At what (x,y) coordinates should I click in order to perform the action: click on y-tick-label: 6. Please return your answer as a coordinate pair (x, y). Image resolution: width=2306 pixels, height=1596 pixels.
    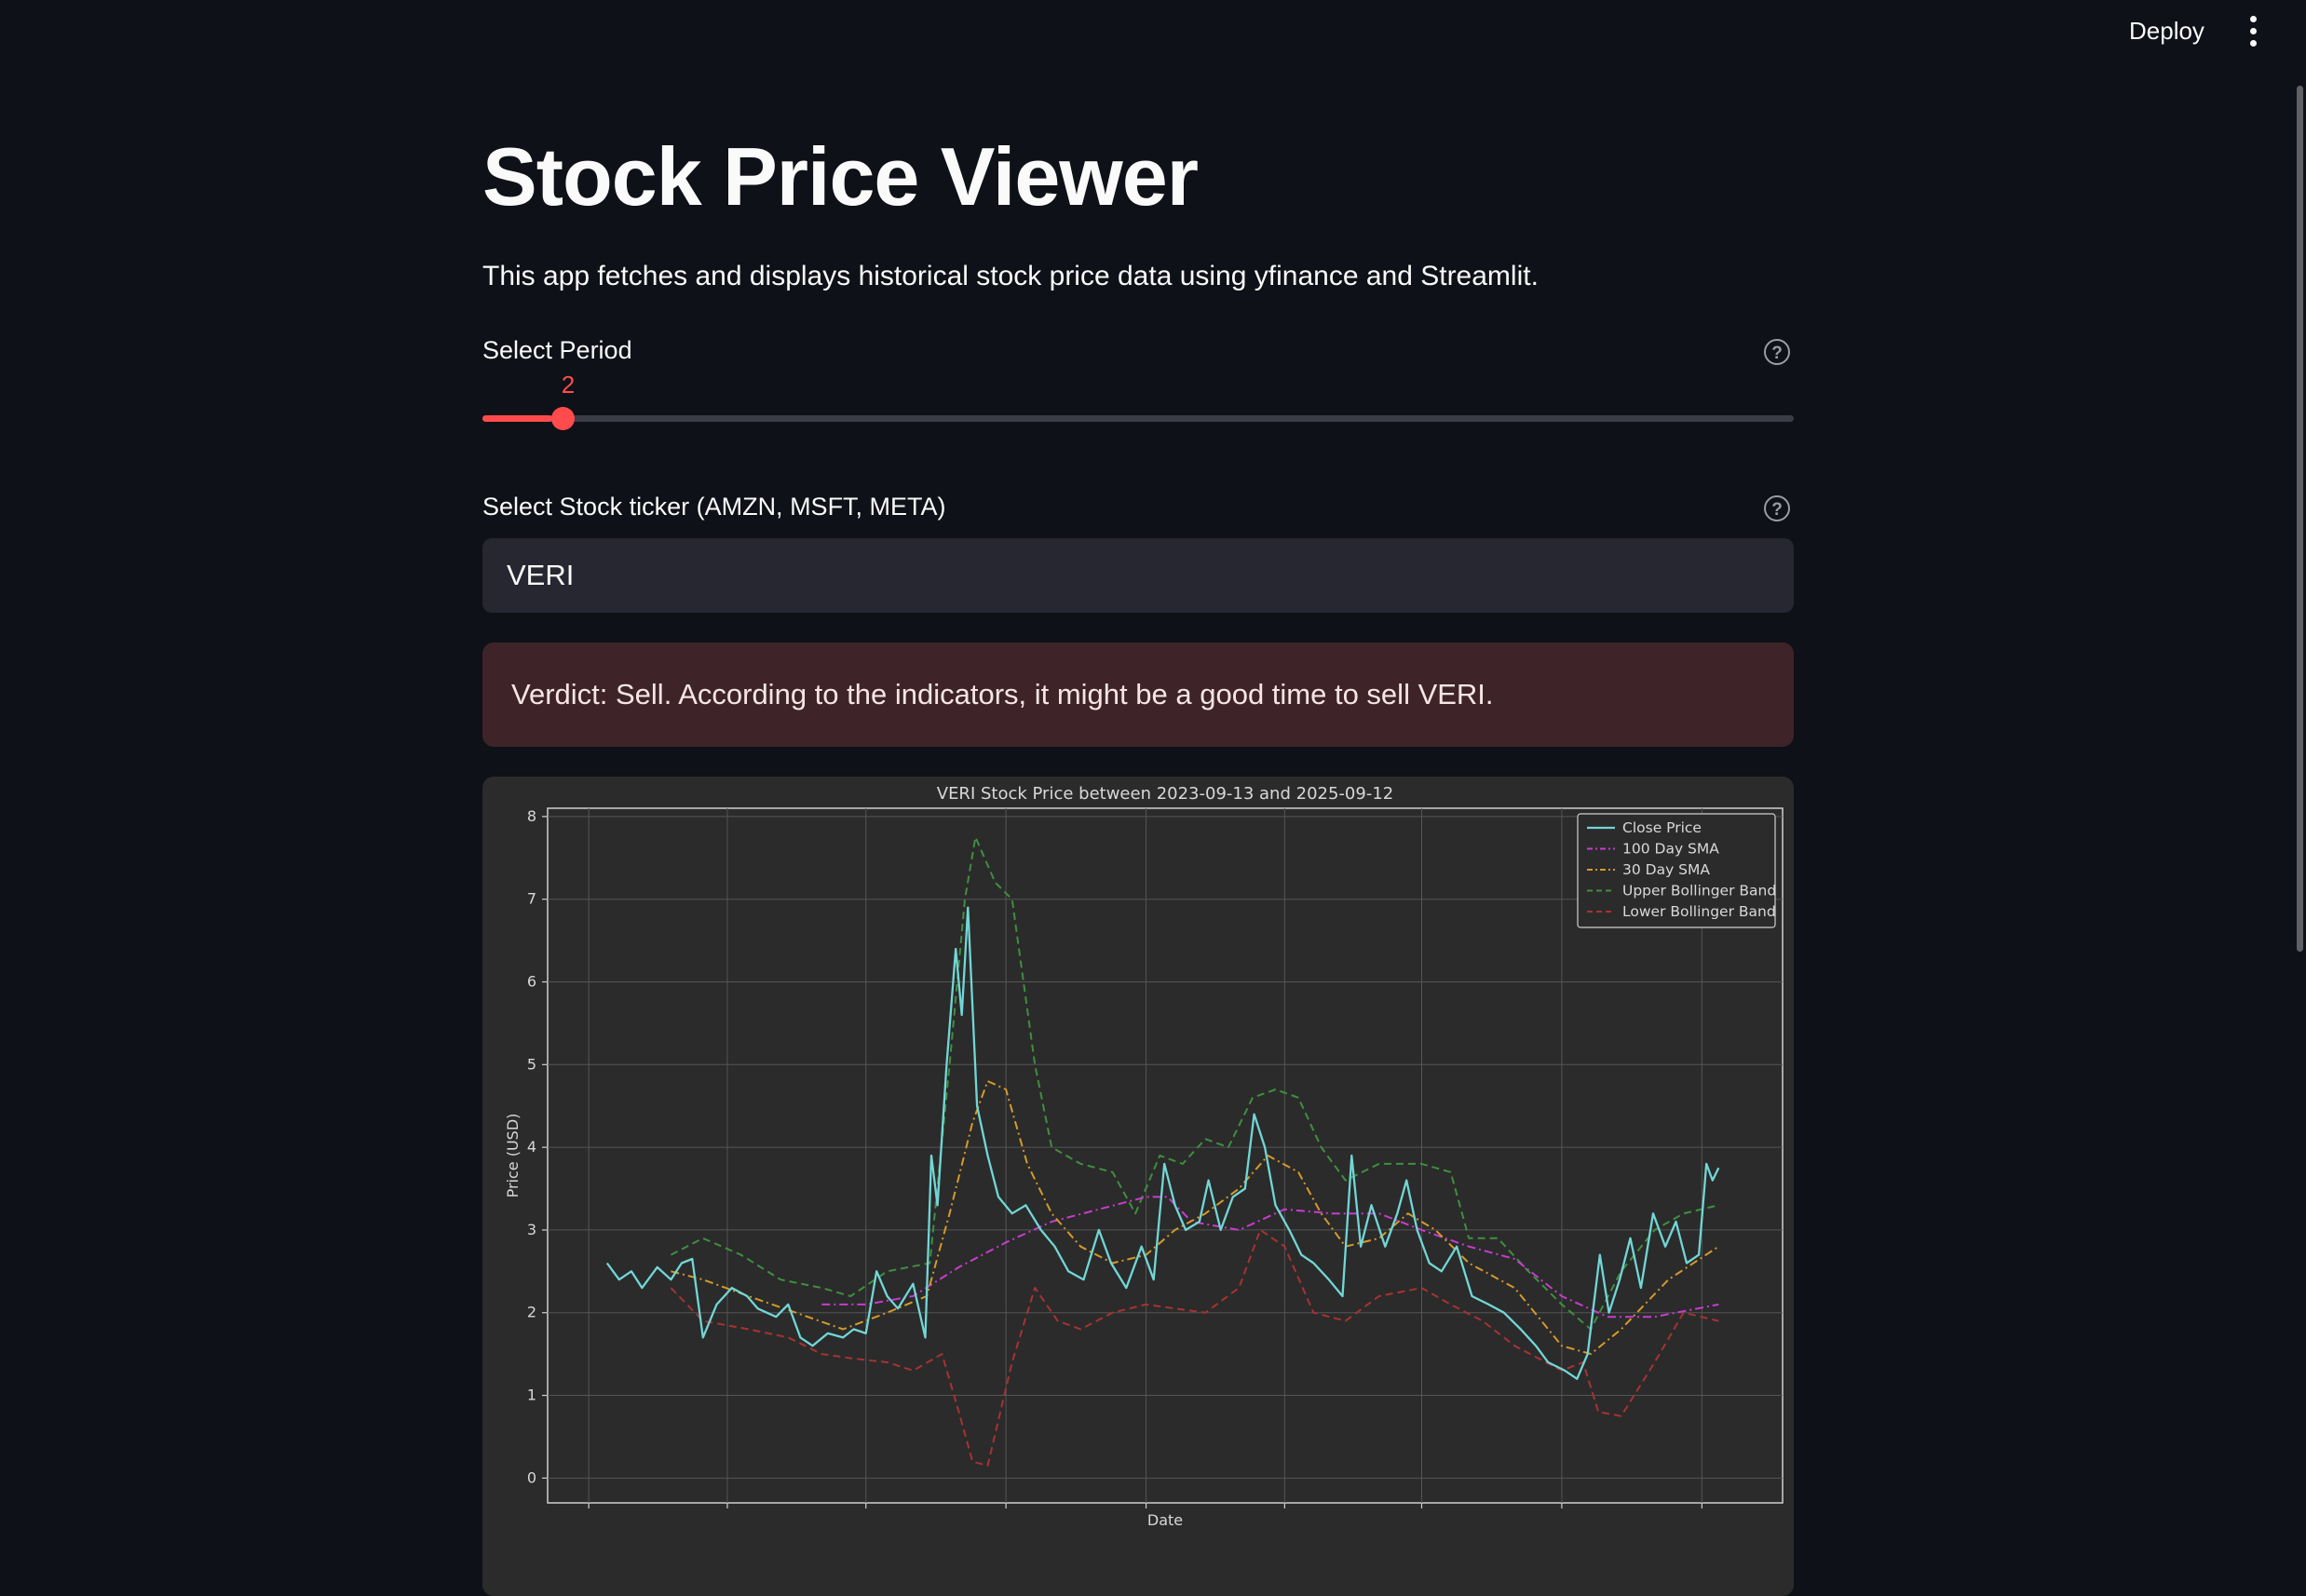
    Looking at the image, I should click on (531, 982).